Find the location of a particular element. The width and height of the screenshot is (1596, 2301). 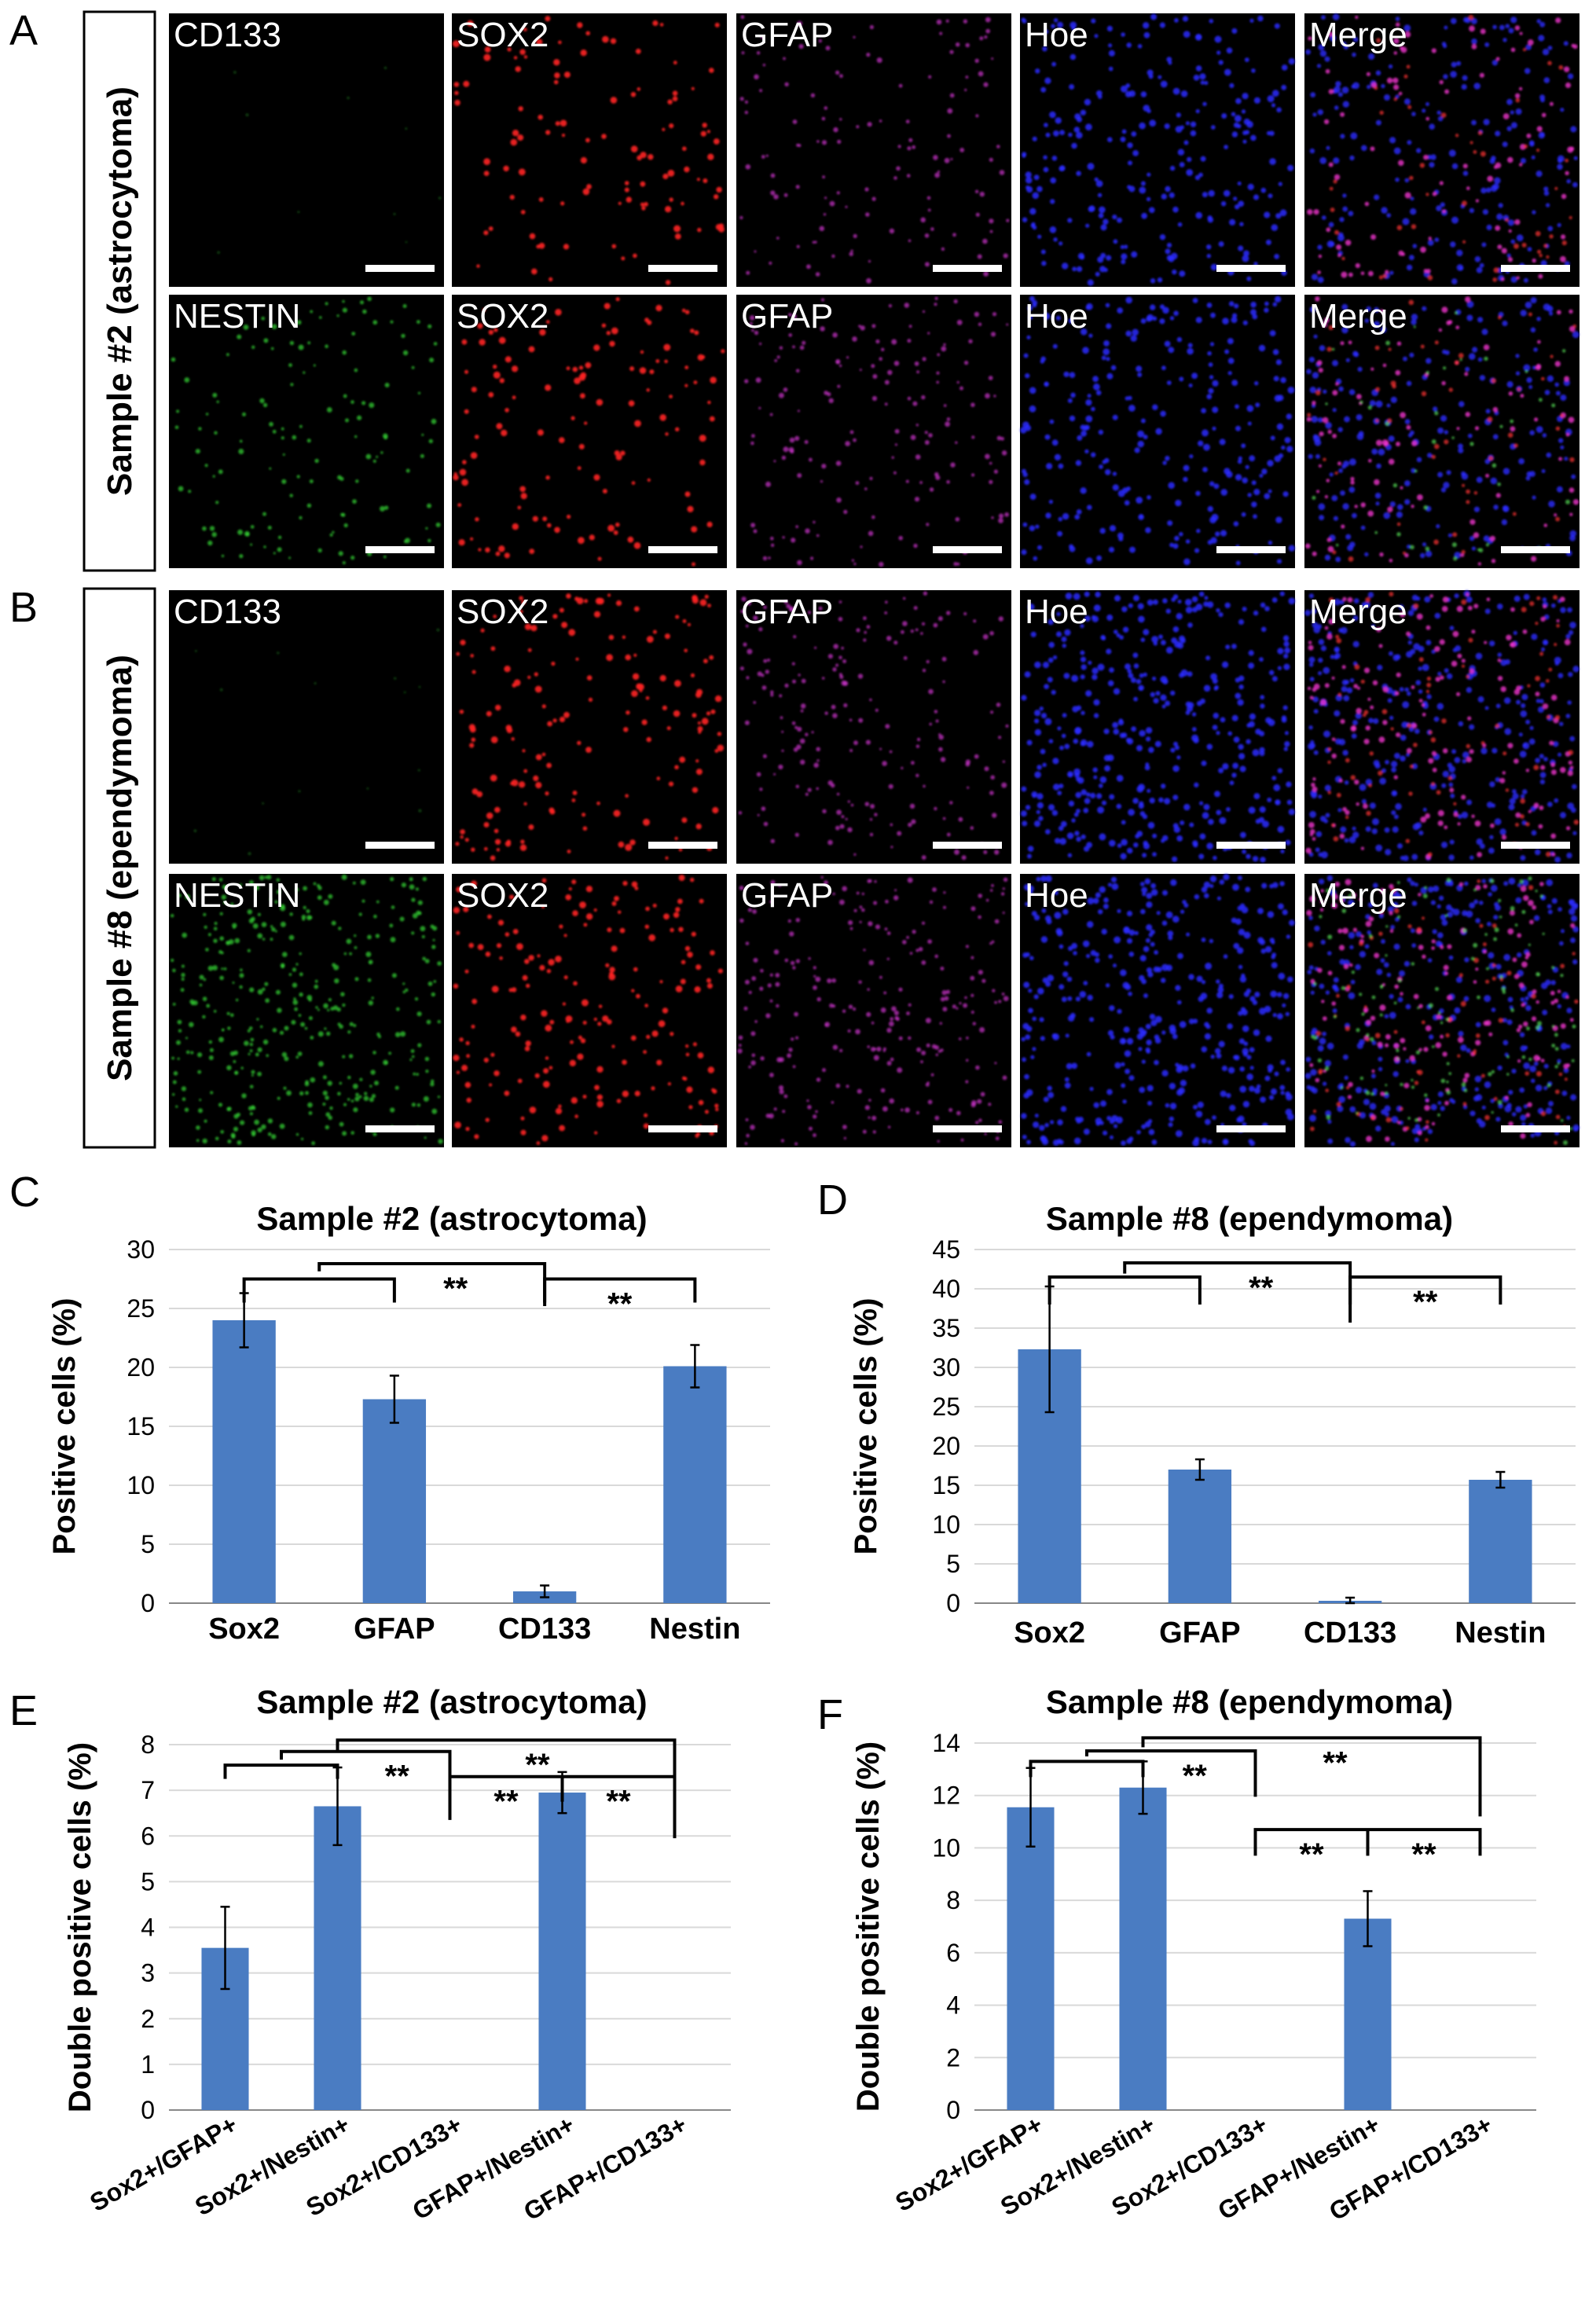

sample-label-box is located at coordinates (119, 868).